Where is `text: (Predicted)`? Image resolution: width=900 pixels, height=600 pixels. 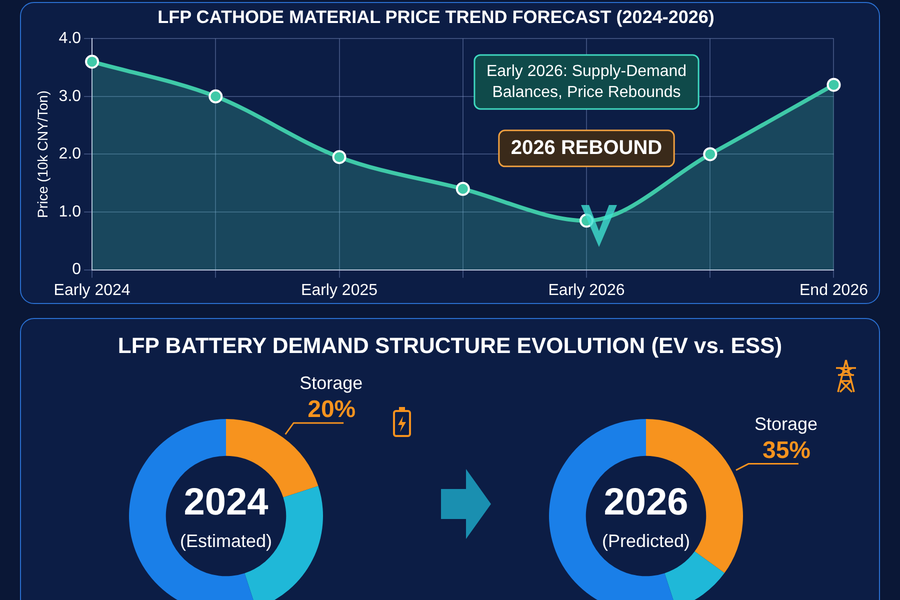
text: (Predicted) is located at coordinates (646, 540).